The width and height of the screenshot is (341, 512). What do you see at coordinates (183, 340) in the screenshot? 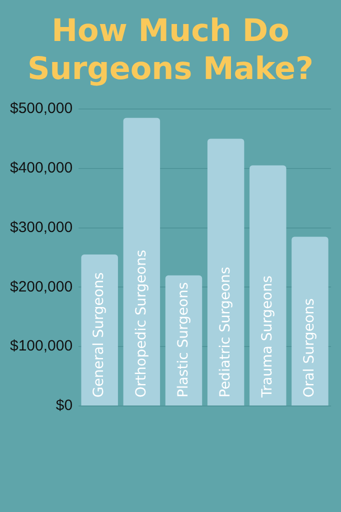
I see `x-tick-label: Plastic Surgeons` at bounding box center [183, 340].